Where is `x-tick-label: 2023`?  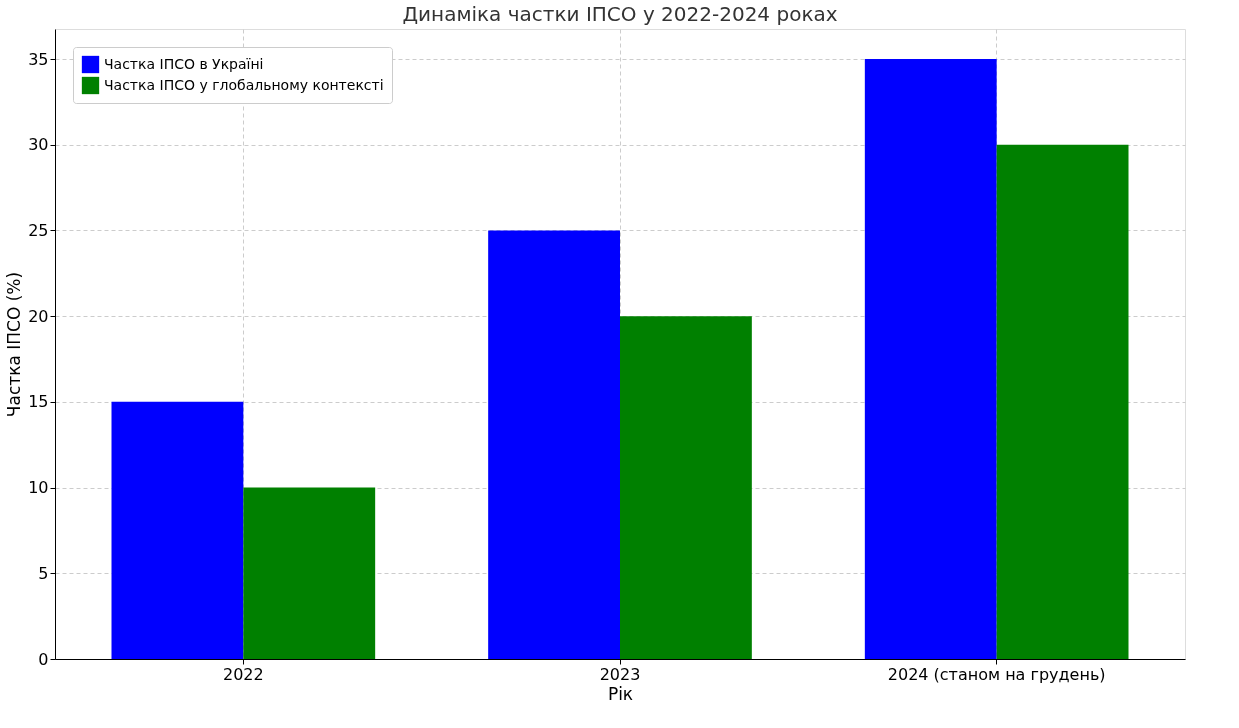
x-tick-label: 2023 is located at coordinates (620, 674).